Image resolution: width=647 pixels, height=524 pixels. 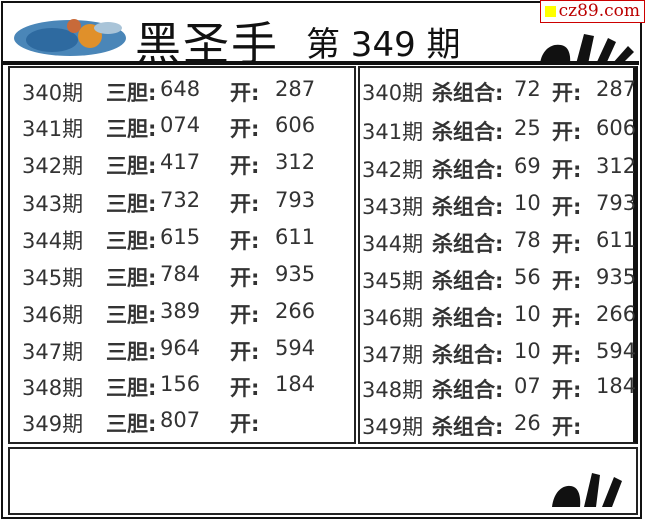 I want to click on prediction-value: 56, so click(x=527, y=277).